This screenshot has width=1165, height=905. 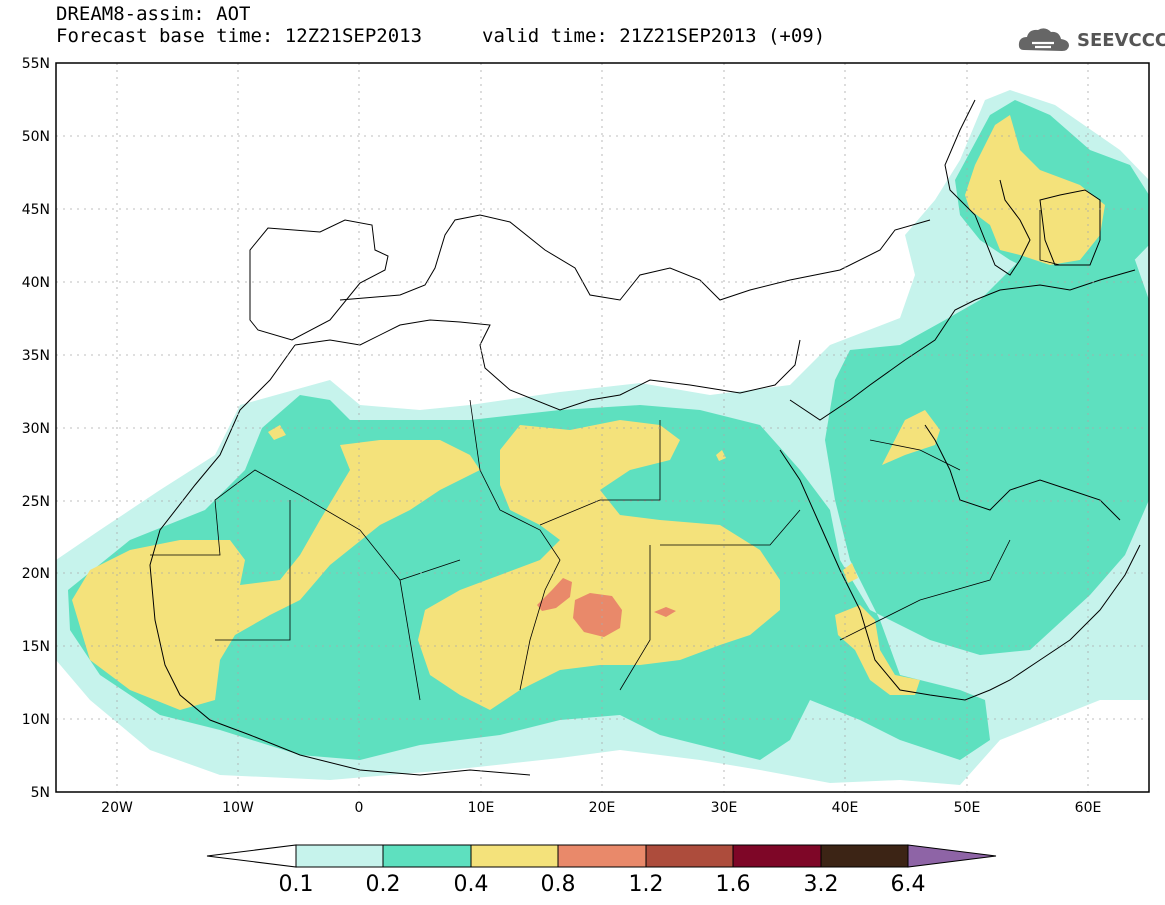 What do you see at coordinates (908, 884) in the screenshot?
I see `colorbar-label: 6.4` at bounding box center [908, 884].